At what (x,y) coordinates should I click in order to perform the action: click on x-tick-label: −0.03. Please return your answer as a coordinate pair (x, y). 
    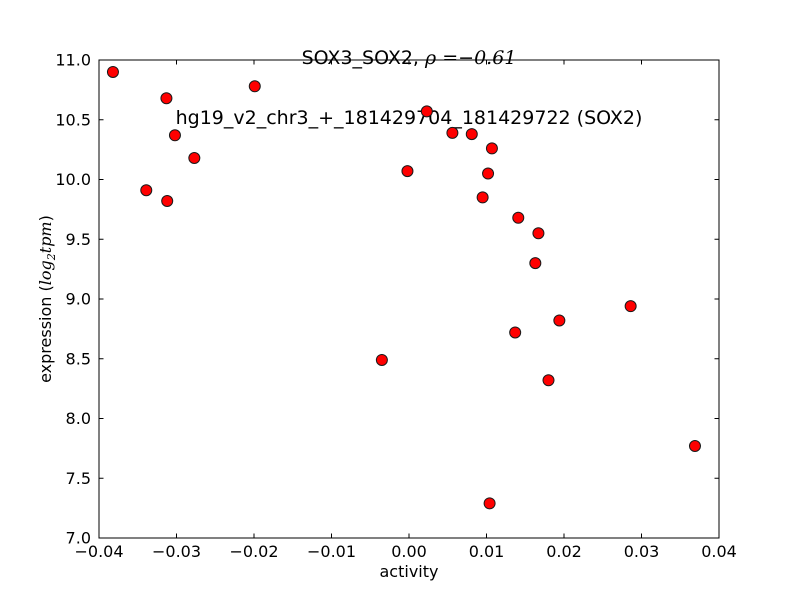
    Looking at the image, I should click on (176, 551).